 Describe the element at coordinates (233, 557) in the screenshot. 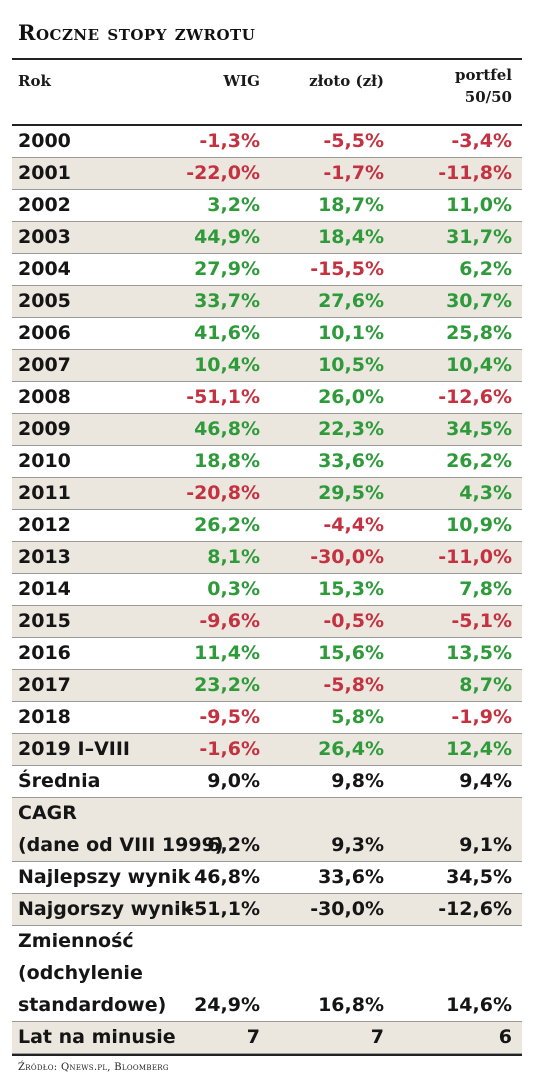

I see `wig-value: 8,1%` at that location.